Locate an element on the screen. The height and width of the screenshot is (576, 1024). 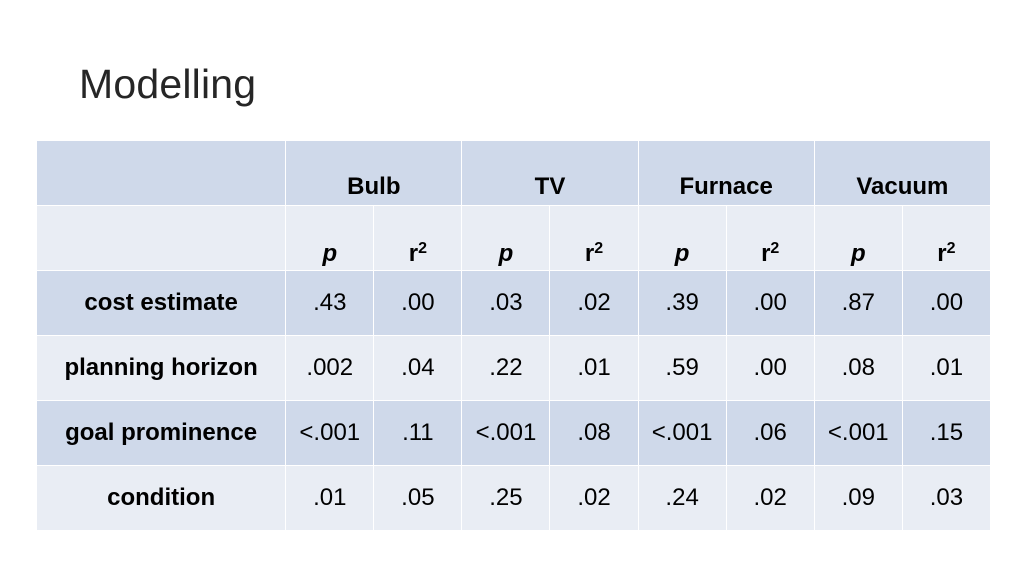
group-header-row: Bulb TV Furnace Vacuum is located at coordinates (513, 173).